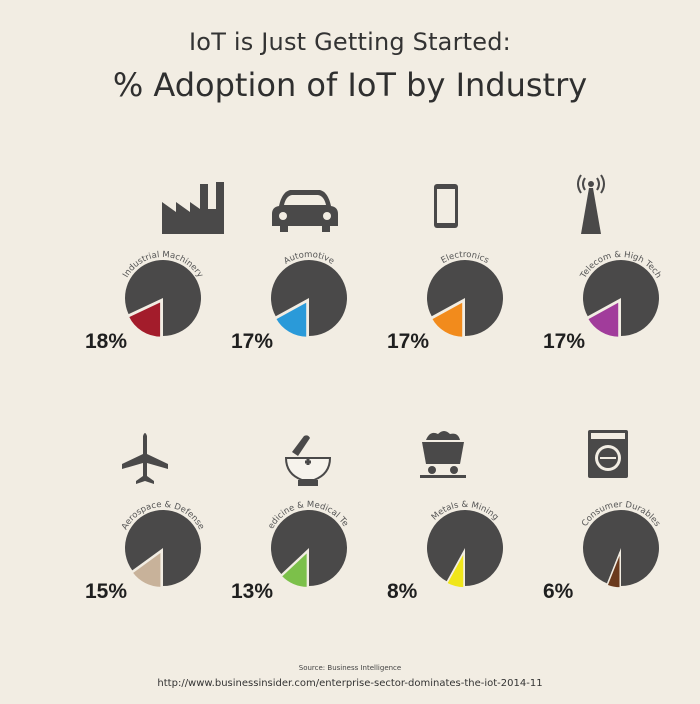  I want to click on percent-label: 13%, so click(252, 591).